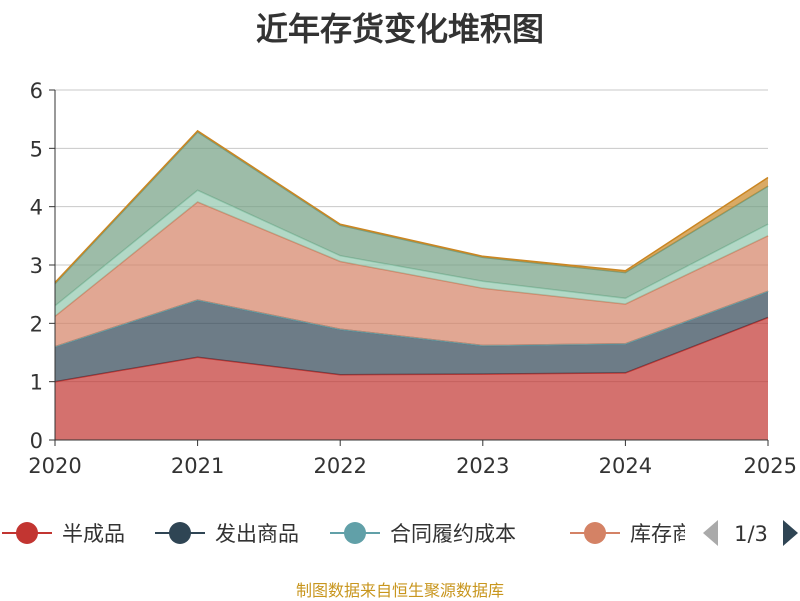 Image resolution: width=800 pixels, height=601 pixels. I want to click on y-tick-label: 4, so click(36, 208).